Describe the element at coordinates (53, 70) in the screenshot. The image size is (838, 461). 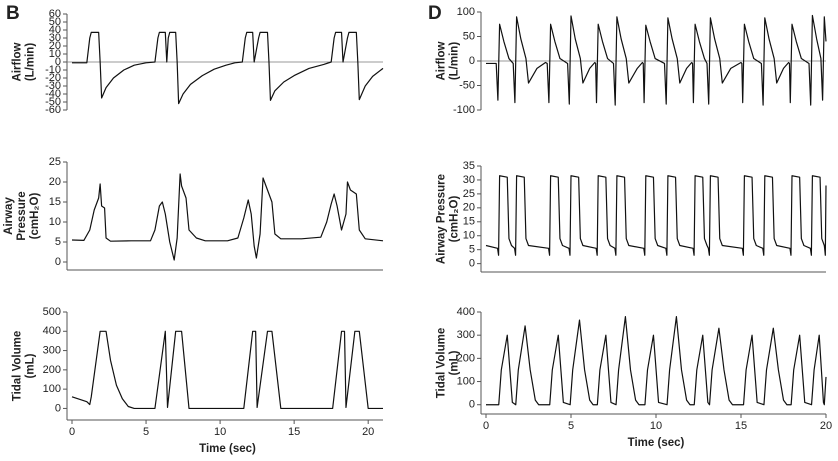
I see `y-tick-label: -10` at that location.